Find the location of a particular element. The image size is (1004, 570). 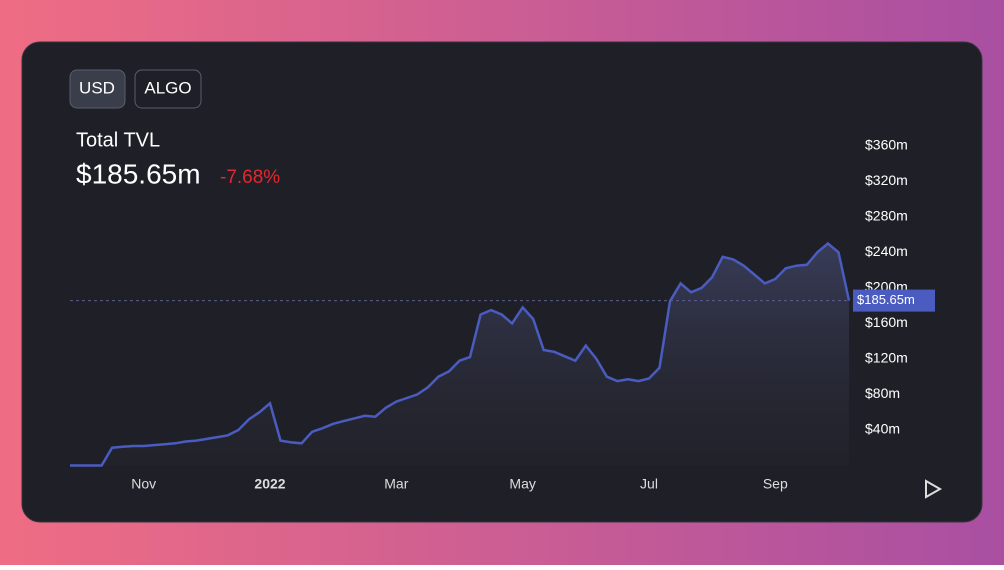

x-tick-label: May is located at coordinates (522, 484).